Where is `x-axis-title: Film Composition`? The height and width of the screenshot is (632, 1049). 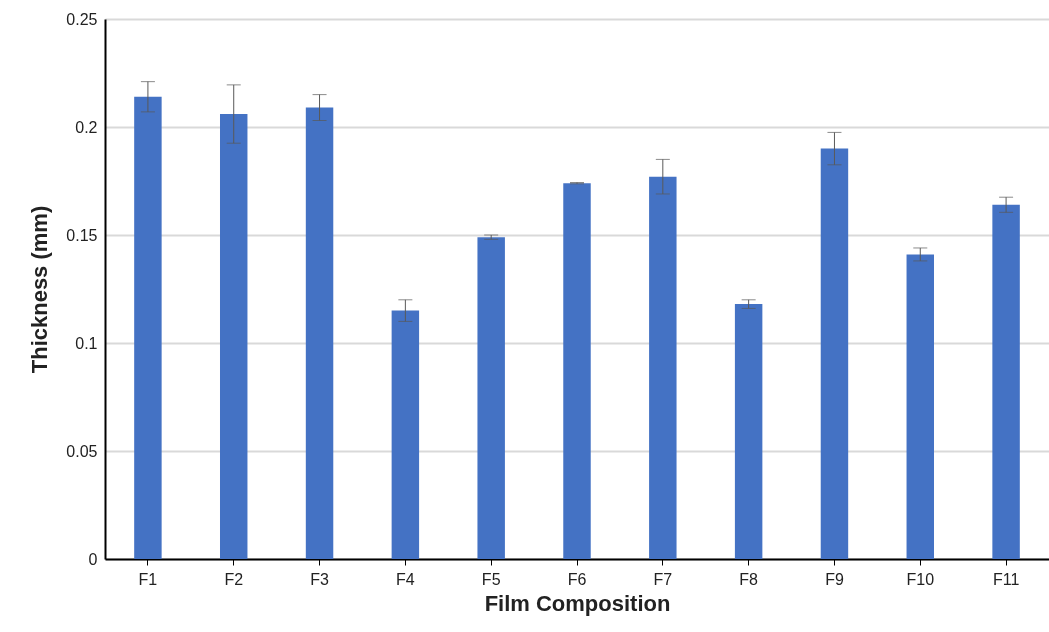
x-axis-title: Film Composition is located at coordinates (577, 603).